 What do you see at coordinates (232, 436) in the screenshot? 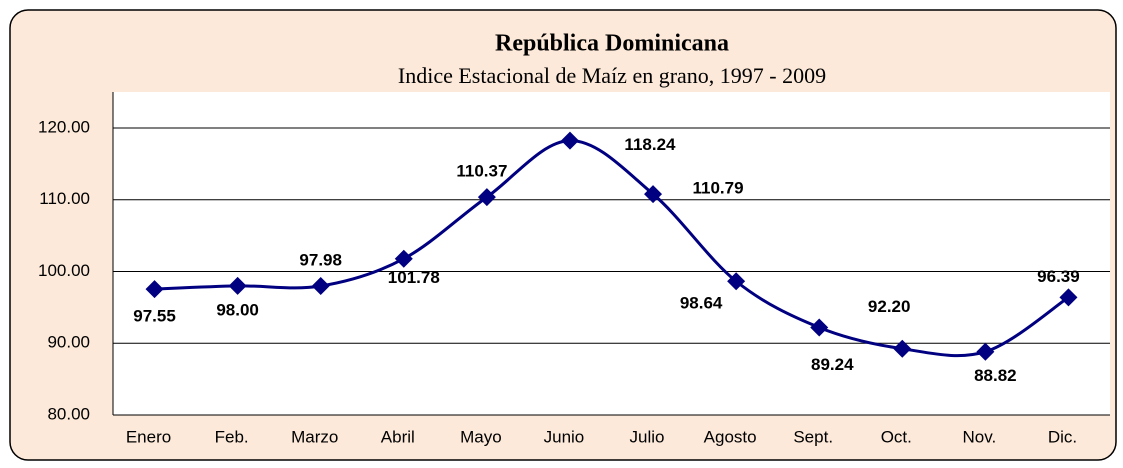
I see `x-tick-label: Feb.` at bounding box center [232, 436].